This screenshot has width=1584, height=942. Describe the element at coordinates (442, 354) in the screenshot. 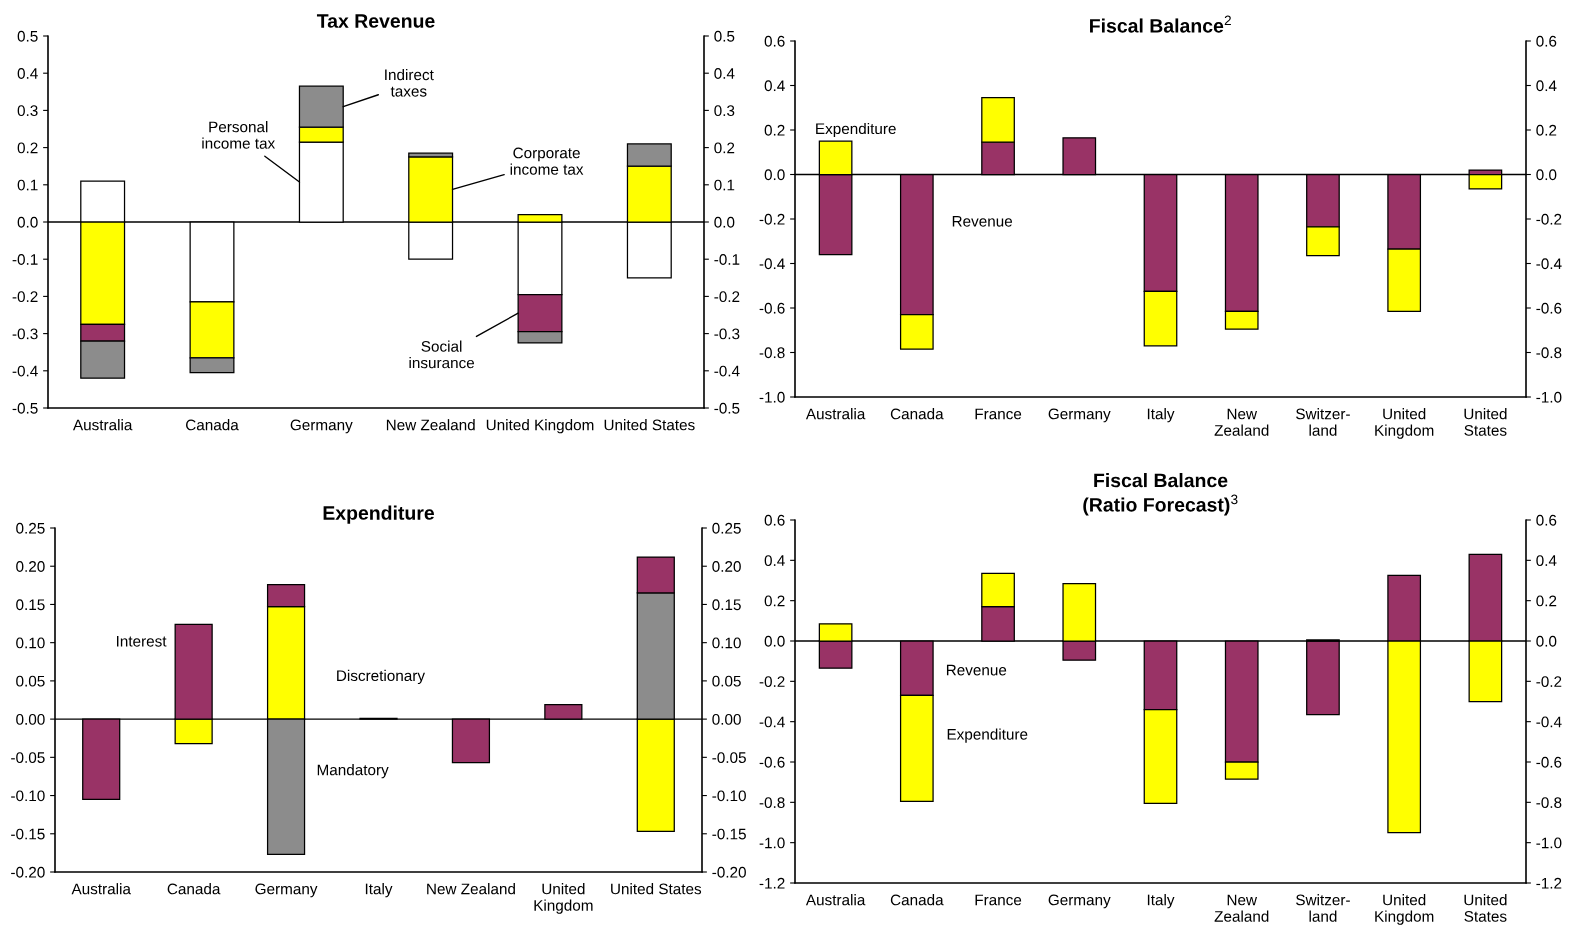

I see `text: Social insurance` at that location.